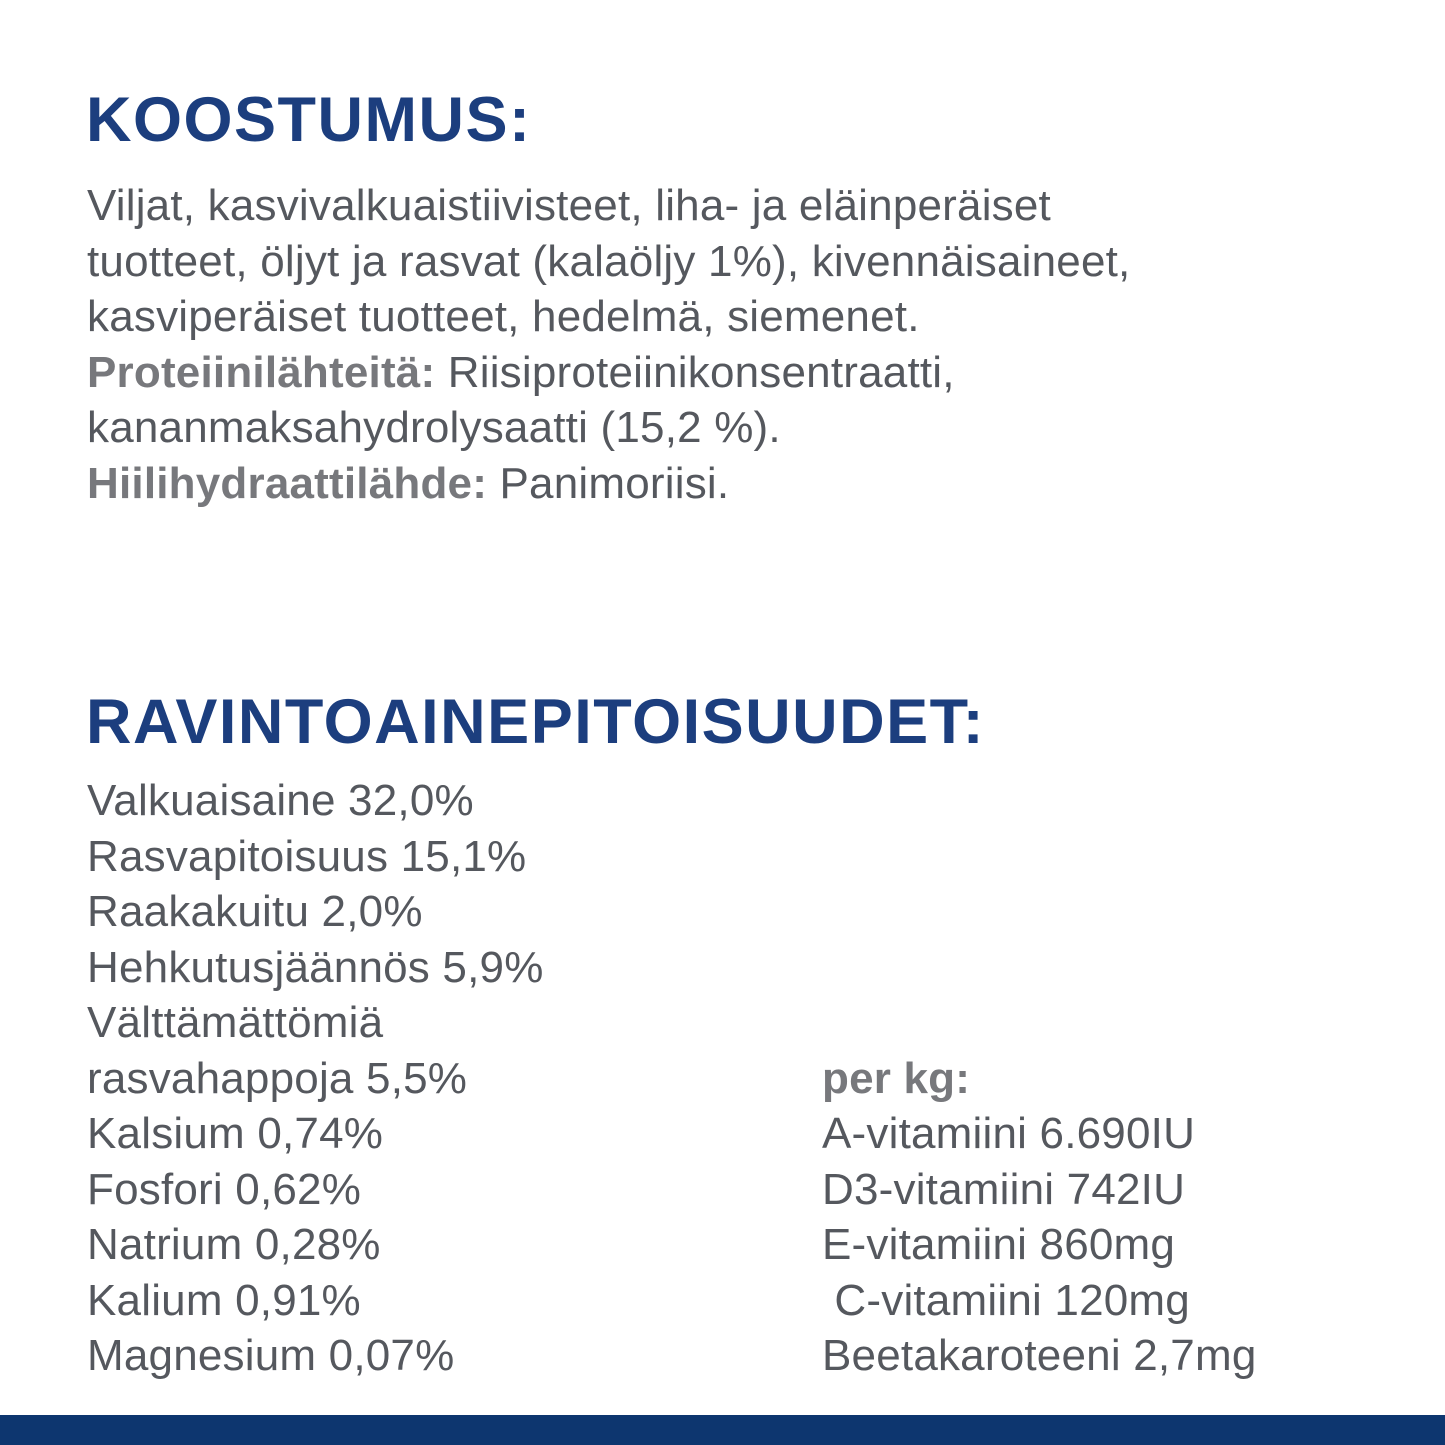  Describe the element at coordinates (287, 483) in the screenshot. I see `carbohydrate-source-label: Hiilihydraattilähde:` at that location.